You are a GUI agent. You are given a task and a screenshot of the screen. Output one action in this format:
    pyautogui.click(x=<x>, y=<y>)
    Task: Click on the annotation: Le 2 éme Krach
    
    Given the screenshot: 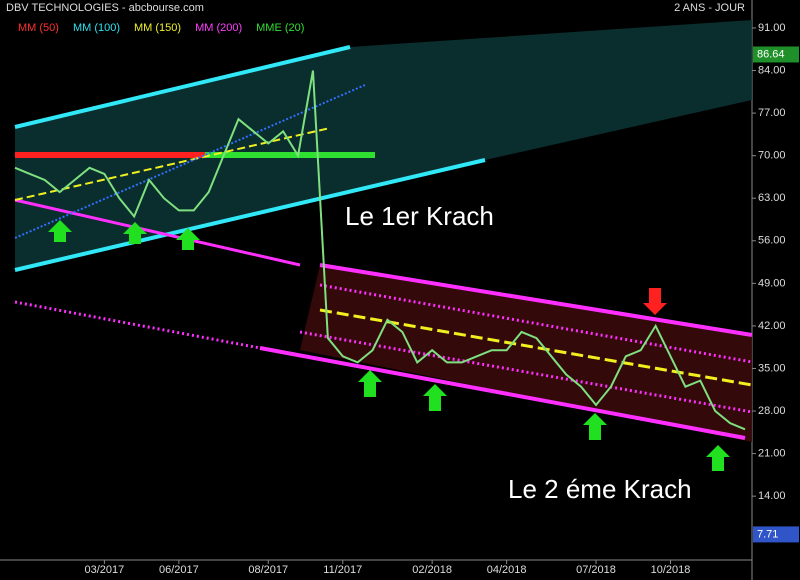 What is the action you would take?
    pyautogui.click(x=600, y=489)
    